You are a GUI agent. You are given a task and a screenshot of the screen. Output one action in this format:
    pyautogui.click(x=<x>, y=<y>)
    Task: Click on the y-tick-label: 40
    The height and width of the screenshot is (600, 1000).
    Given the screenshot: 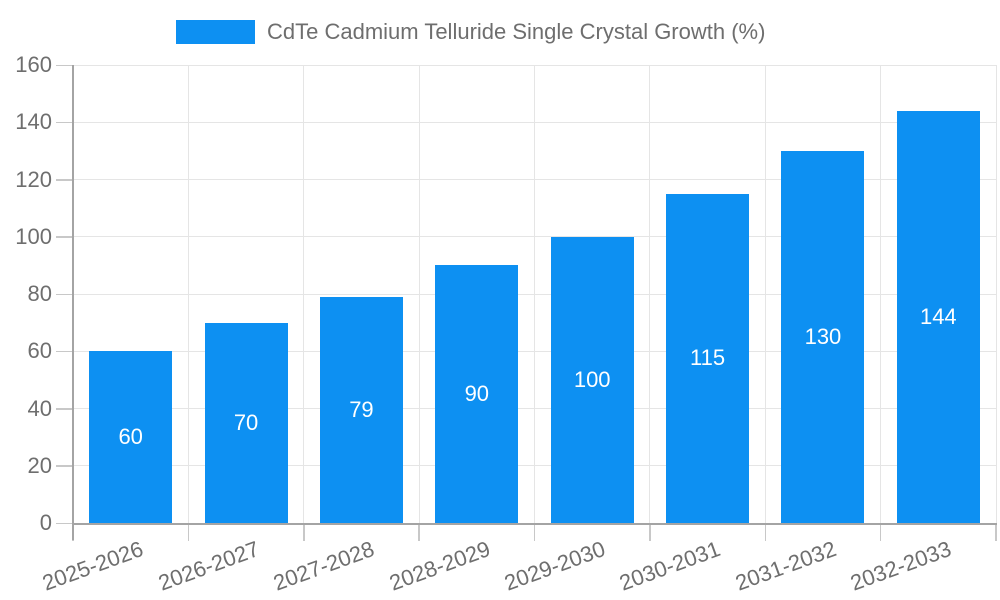 What is the action you would take?
    pyautogui.click(x=39, y=408)
    